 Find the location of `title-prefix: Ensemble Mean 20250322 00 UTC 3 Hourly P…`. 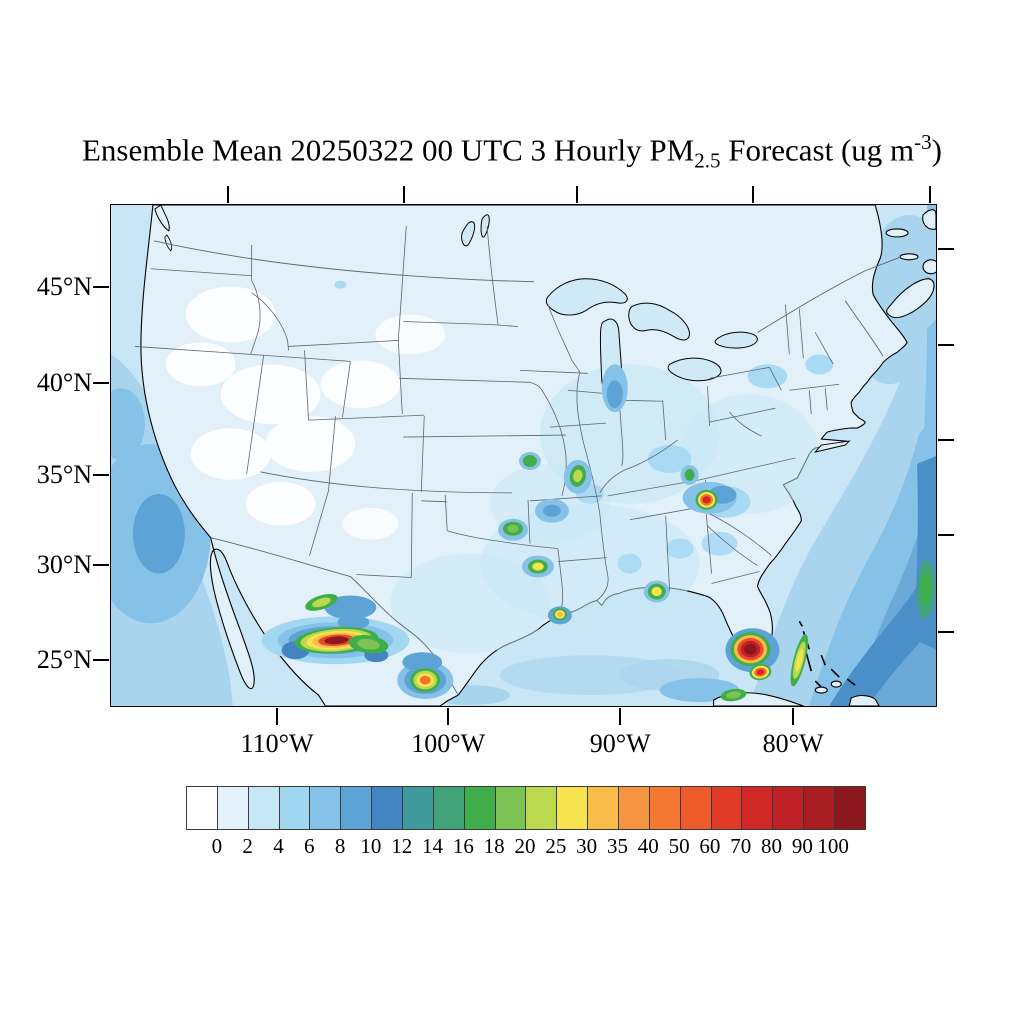

title-prefix: Ensemble Mean 20250322 00 UTC 3 Hourly P… is located at coordinates (388, 150).